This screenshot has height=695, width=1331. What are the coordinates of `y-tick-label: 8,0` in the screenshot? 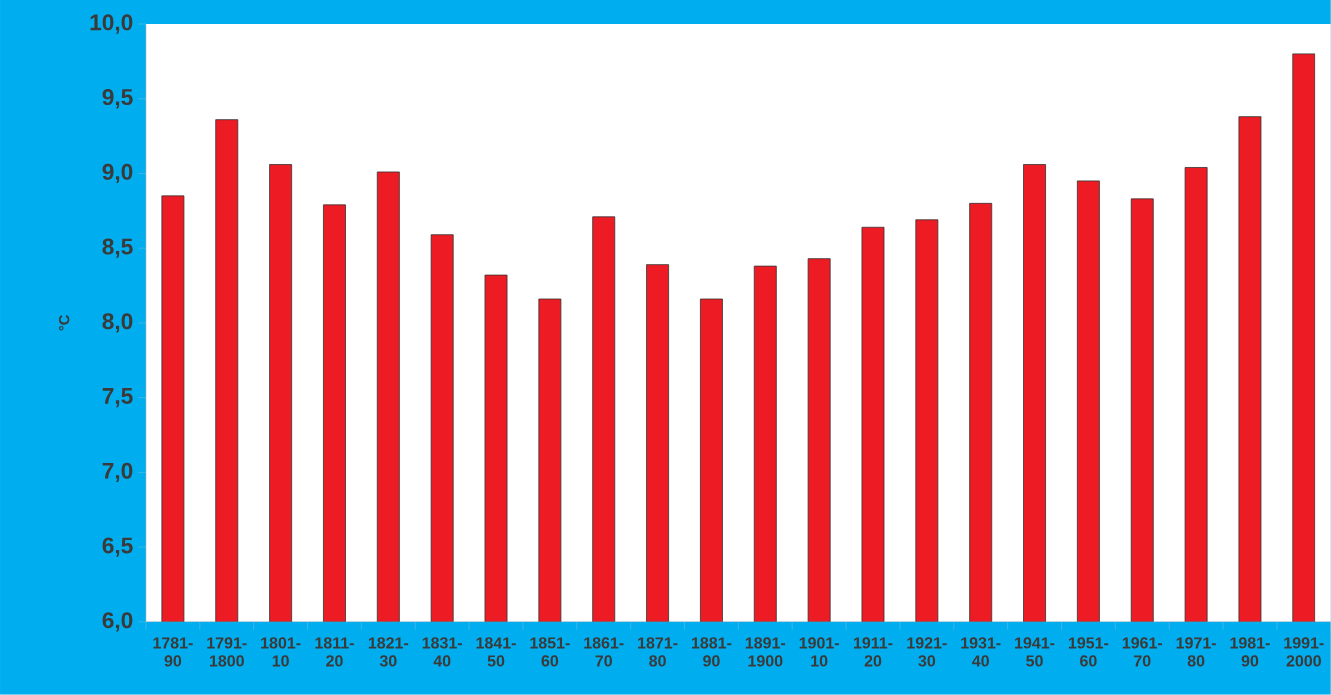 It's located at (117, 323).